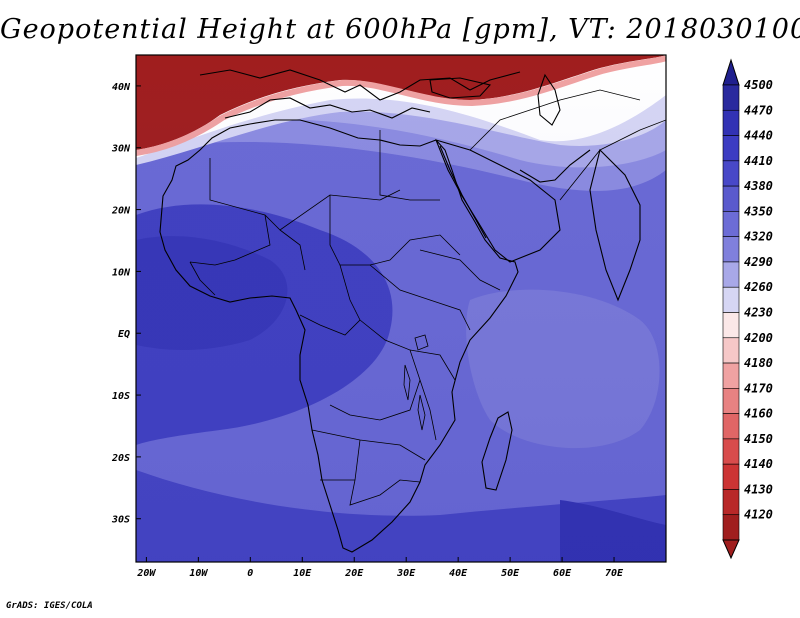 The height and width of the screenshot is (618, 800). I want to click on lon-tick-label: 70E, so click(614, 573).